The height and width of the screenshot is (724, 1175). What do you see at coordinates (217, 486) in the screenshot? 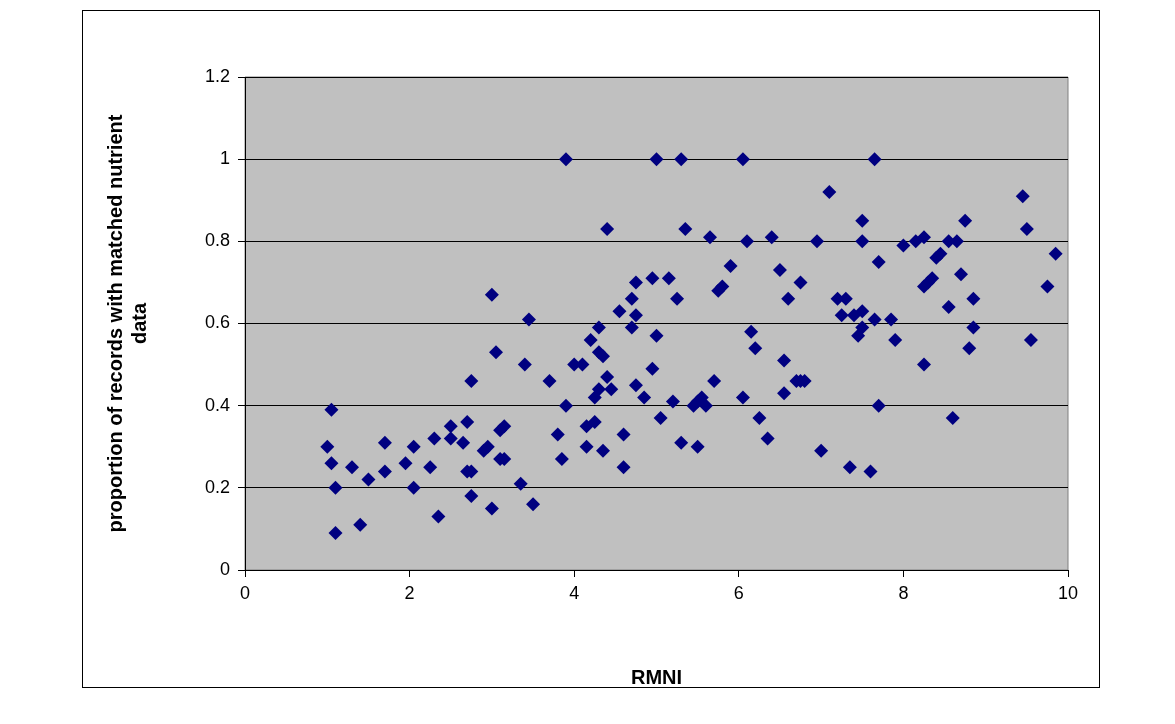
I see `y-tick-label: 0.2` at bounding box center [217, 486].